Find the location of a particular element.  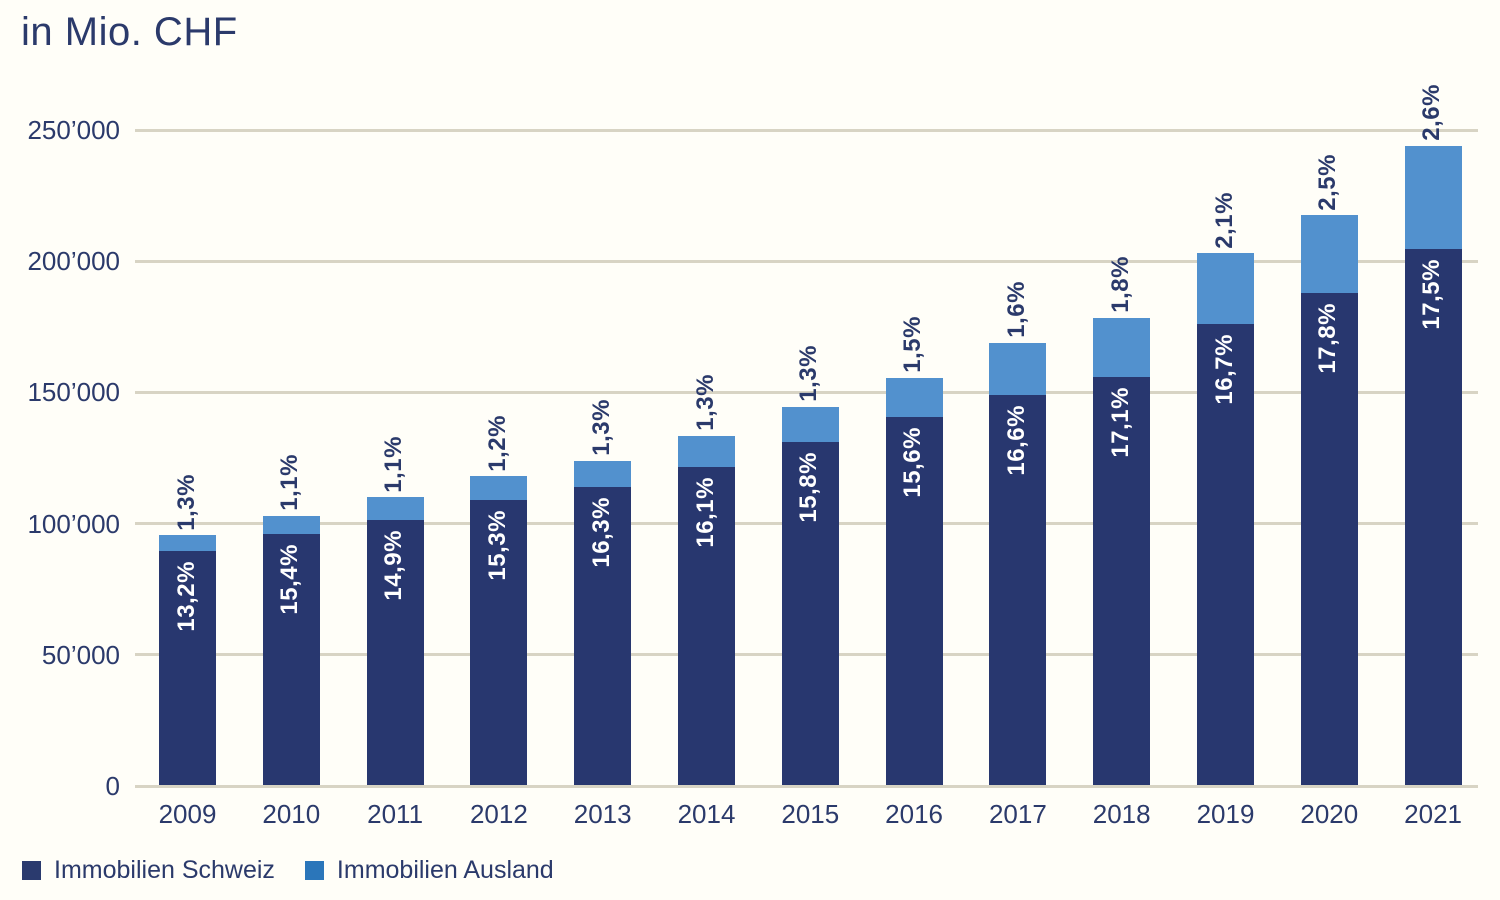

legend-item-immobilien-ausland: Immobilien Ausland is located at coordinates (429, 870).